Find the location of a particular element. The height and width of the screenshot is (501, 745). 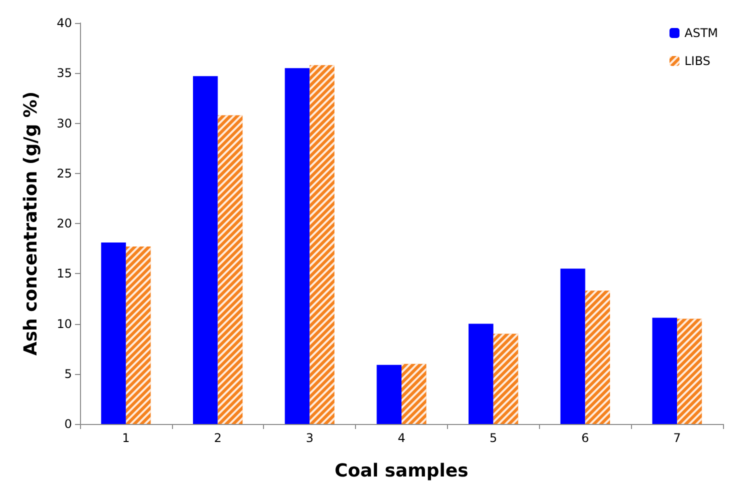

x-axis-title: Coal samples is located at coordinates (401, 471).